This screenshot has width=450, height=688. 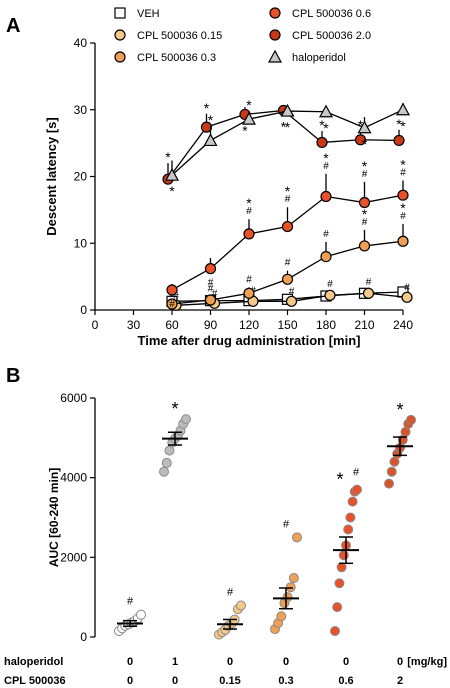 I want to click on x-tick-label: 90, so click(x=211, y=325).